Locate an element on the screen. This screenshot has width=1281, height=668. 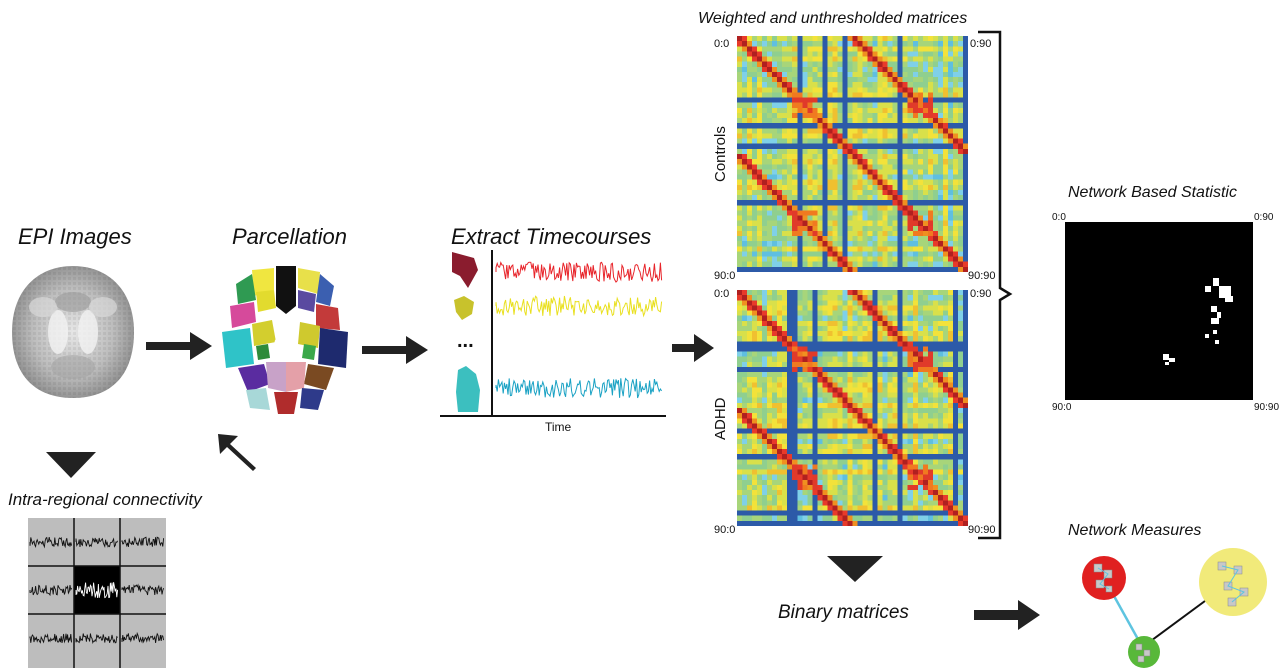
controls-corner-tr: 0:90 is located at coordinates (981, 44).